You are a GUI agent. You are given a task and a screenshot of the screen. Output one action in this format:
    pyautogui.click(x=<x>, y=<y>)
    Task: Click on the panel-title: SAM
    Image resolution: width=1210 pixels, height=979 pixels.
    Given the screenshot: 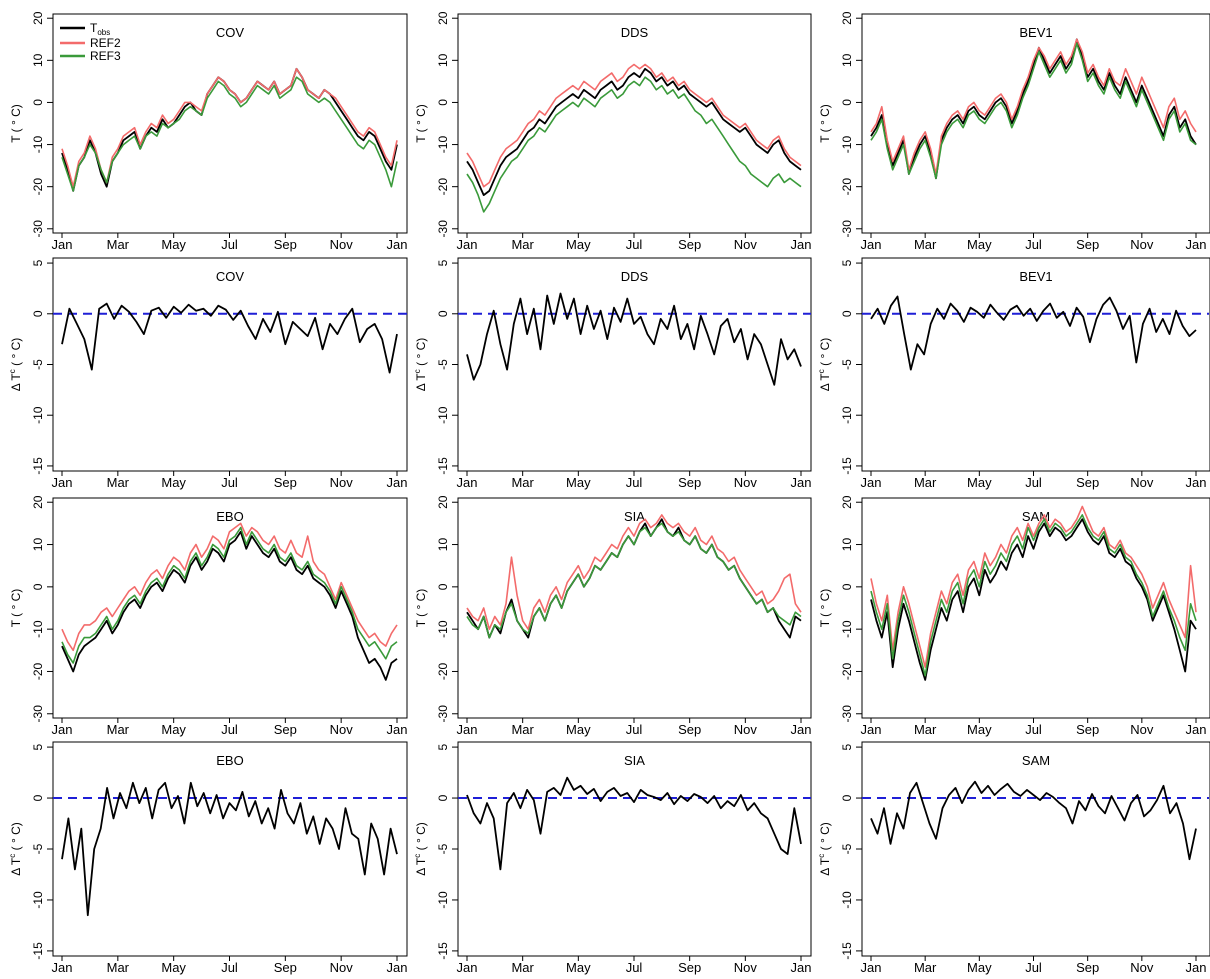 What is the action you would take?
    pyautogui.click(x=1036, y=760)
    